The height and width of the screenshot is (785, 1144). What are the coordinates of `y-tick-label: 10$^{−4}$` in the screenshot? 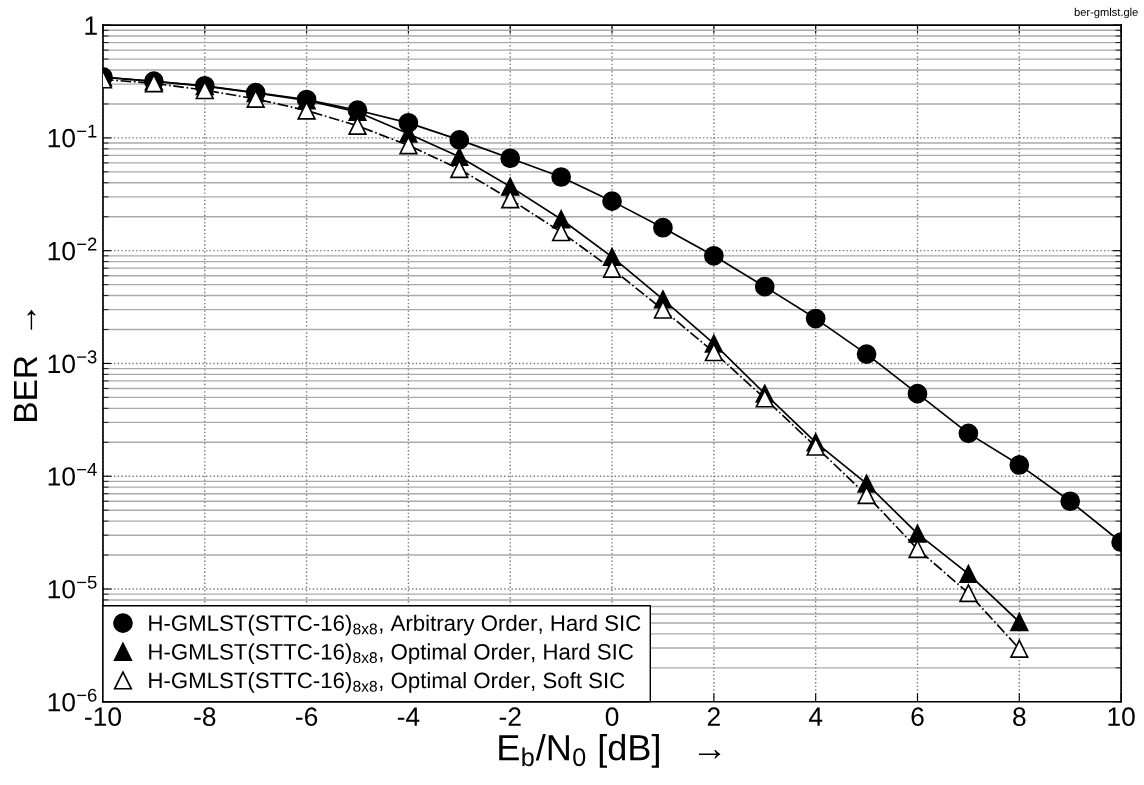 It's located at (72, 474).